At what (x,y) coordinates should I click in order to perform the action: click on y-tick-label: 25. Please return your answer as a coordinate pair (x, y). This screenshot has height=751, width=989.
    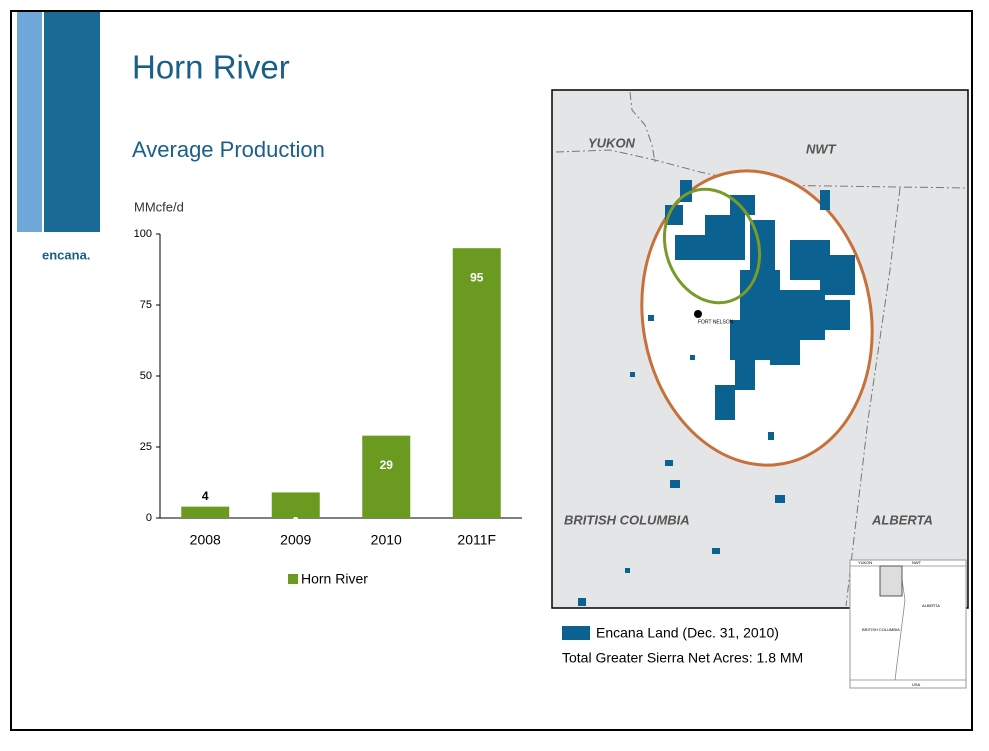
    Looking at the image, I should click on (146, 447).